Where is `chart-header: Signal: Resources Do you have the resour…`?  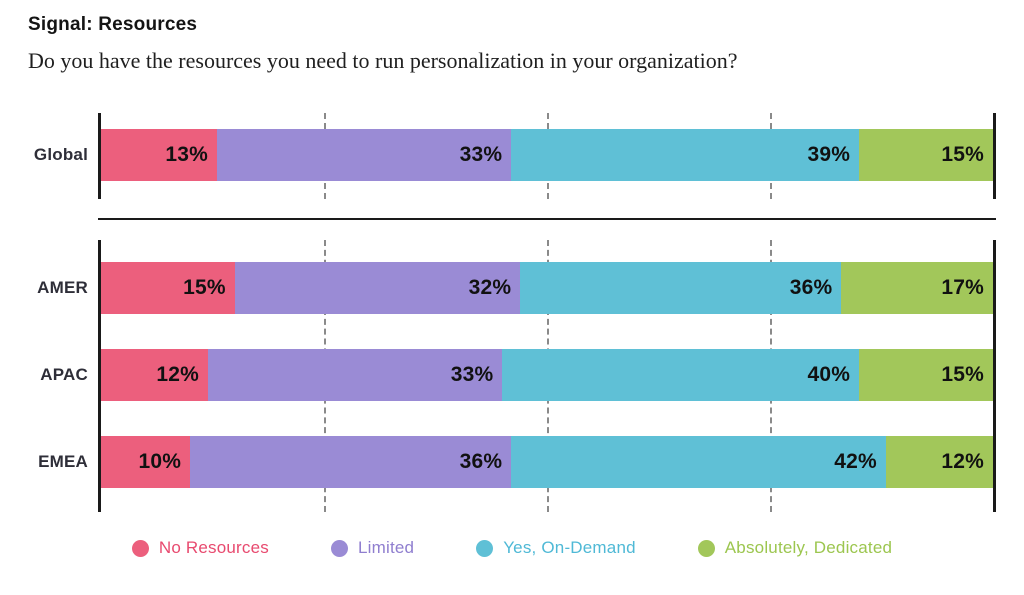
chart-header: Signal: Resources Do you have the resour… is located at coordinates (512, 37).